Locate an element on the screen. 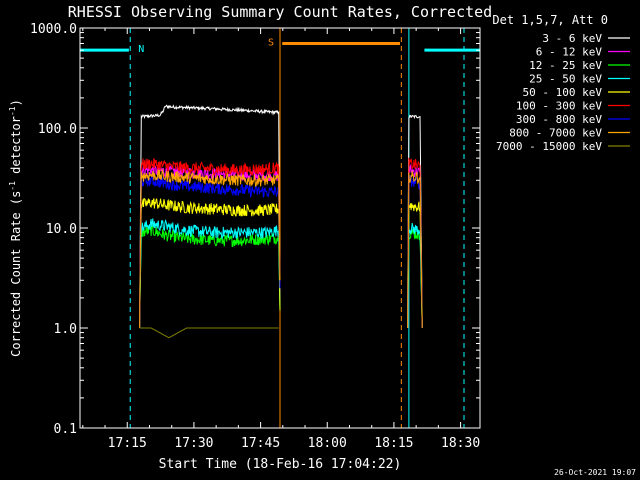  y-tick-label-0: 0.1 is located at coordinates (65, 429).